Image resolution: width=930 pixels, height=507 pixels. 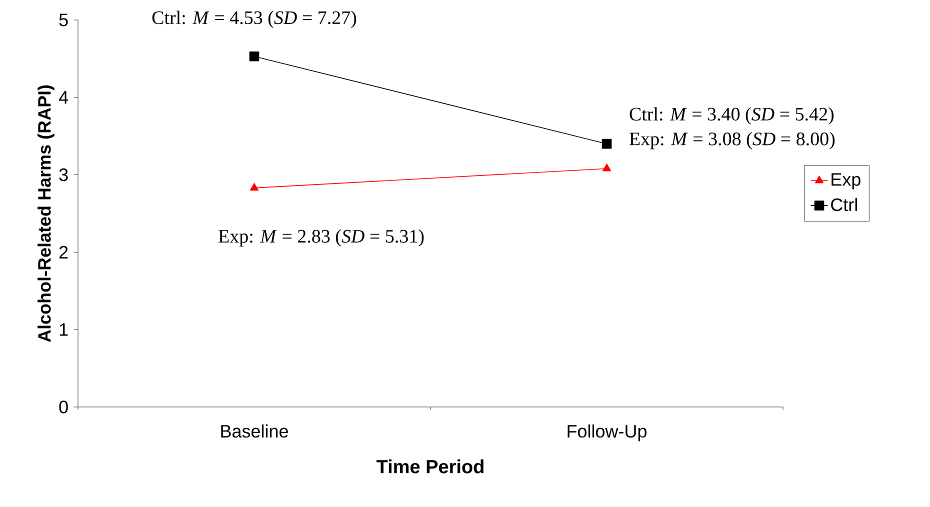 What do you see at coordinates (732, 141) in the screenshot?
I see `annotation: Exp: M = 3.08 (SD = 8.00)` at bounding box center [732, 141].